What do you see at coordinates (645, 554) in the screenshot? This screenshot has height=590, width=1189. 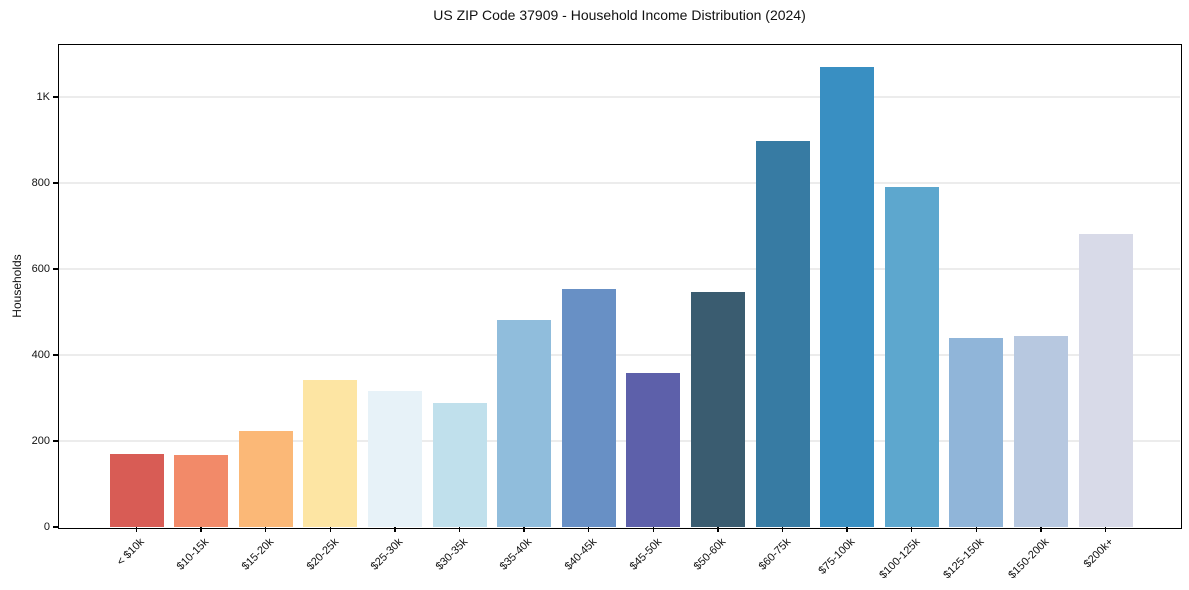 I see `x-tick-label: $45-50k` at bounding box center [645, 554].